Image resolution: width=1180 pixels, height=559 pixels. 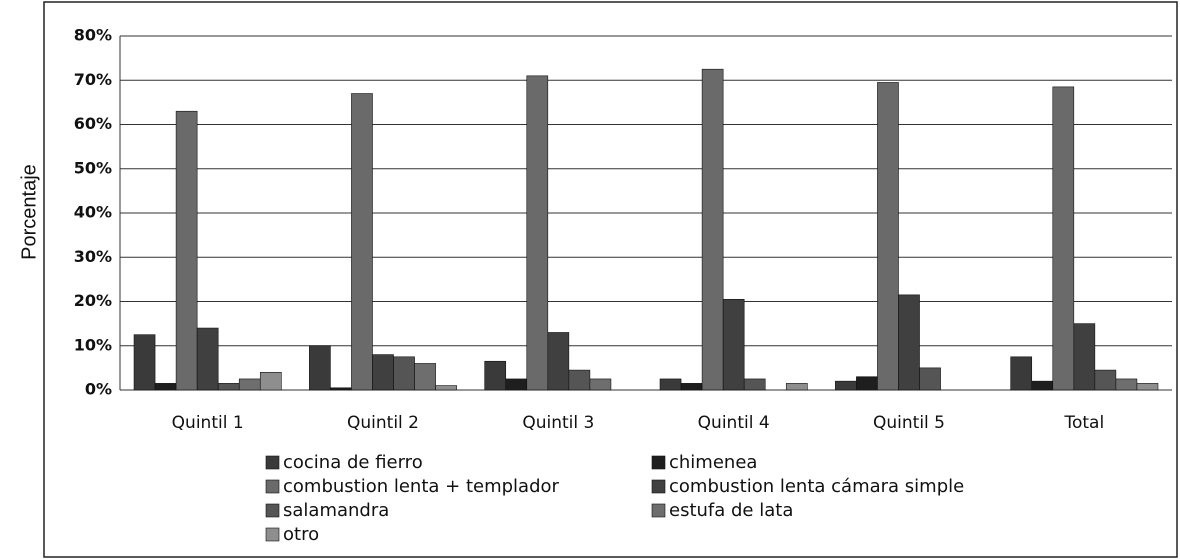 I want to click on y-axis-label: Porcentaje, so click(x=29, y=212).